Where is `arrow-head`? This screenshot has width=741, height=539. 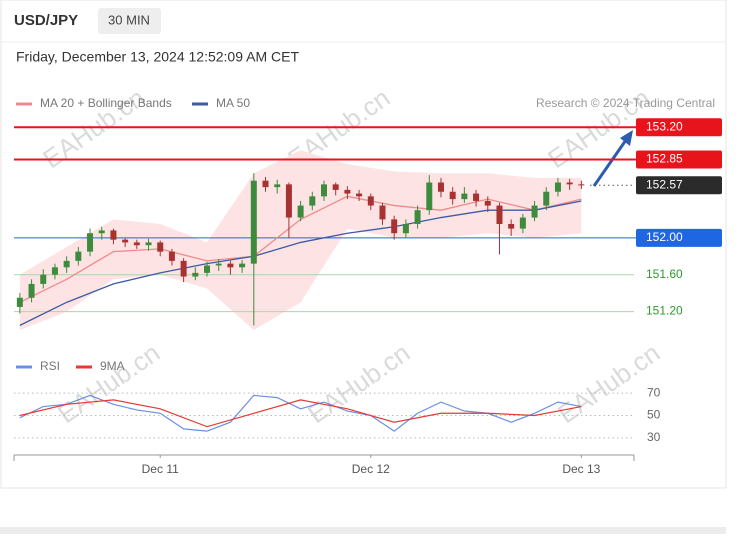
arrow-head is located at coordinates (626, 138).